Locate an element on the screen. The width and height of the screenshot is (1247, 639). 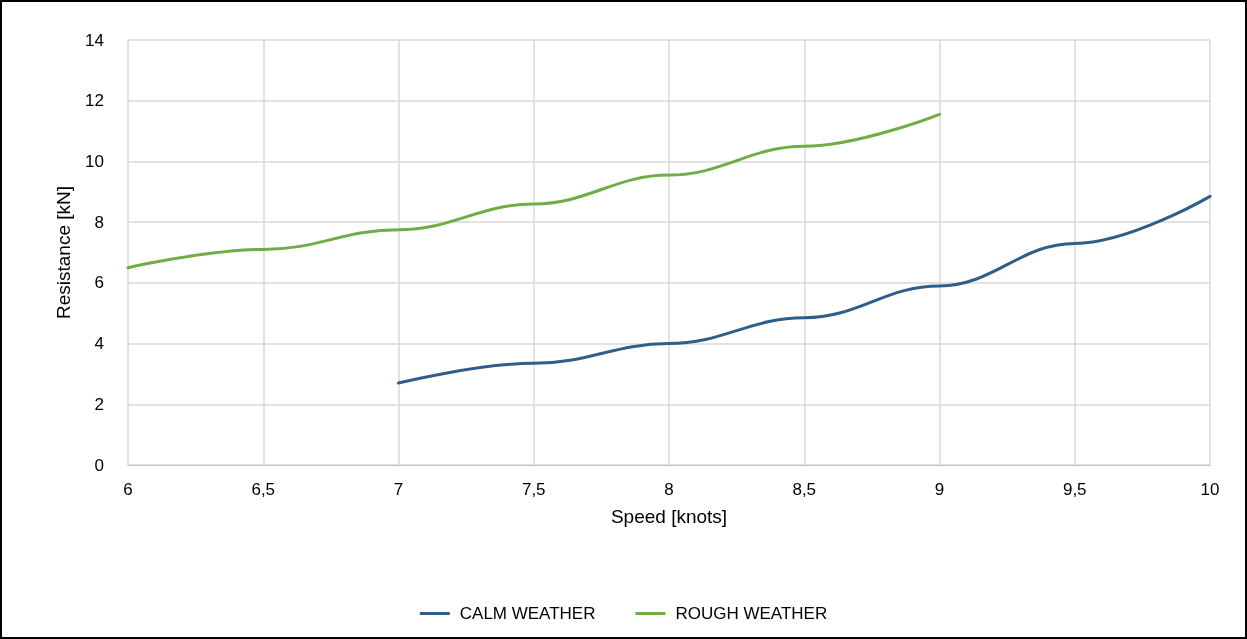
x-axis-title: Speed [knots] is located at coordinates (669, 516).